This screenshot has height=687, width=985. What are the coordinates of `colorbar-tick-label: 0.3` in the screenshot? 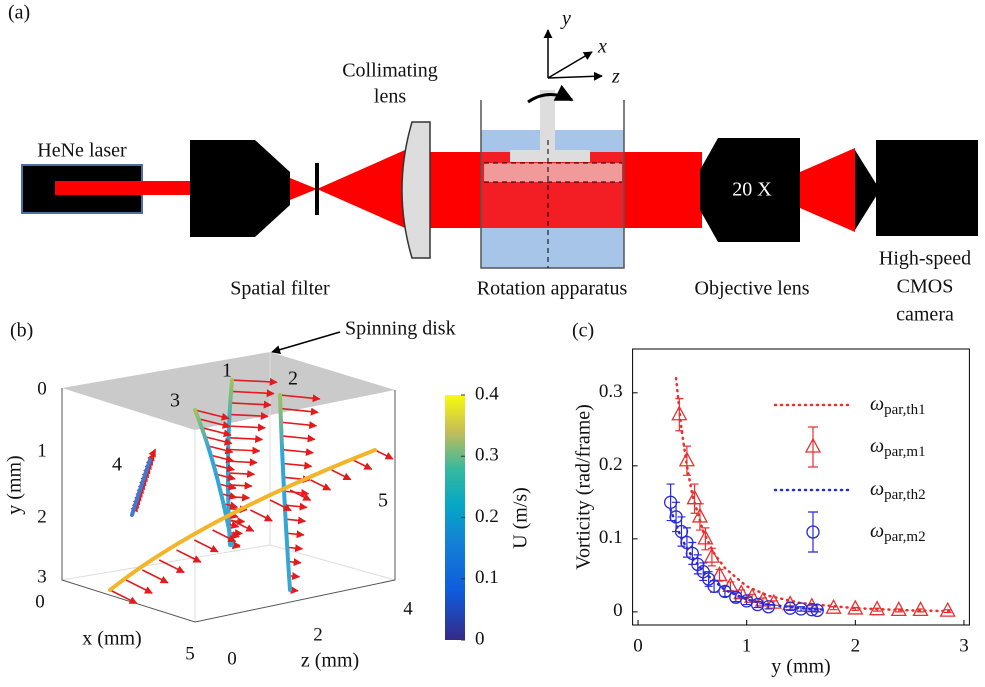 It's located at (487, 455).